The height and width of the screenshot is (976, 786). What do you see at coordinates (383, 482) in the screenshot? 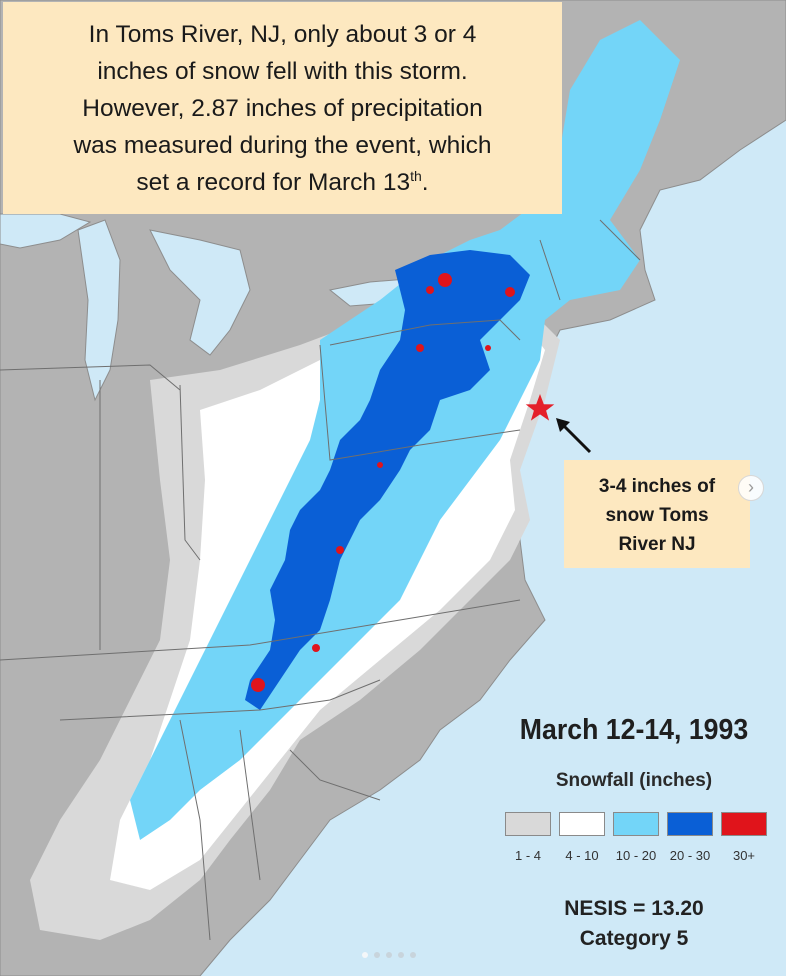
I see `snow-30-plus` at bounding box center [383, 482].